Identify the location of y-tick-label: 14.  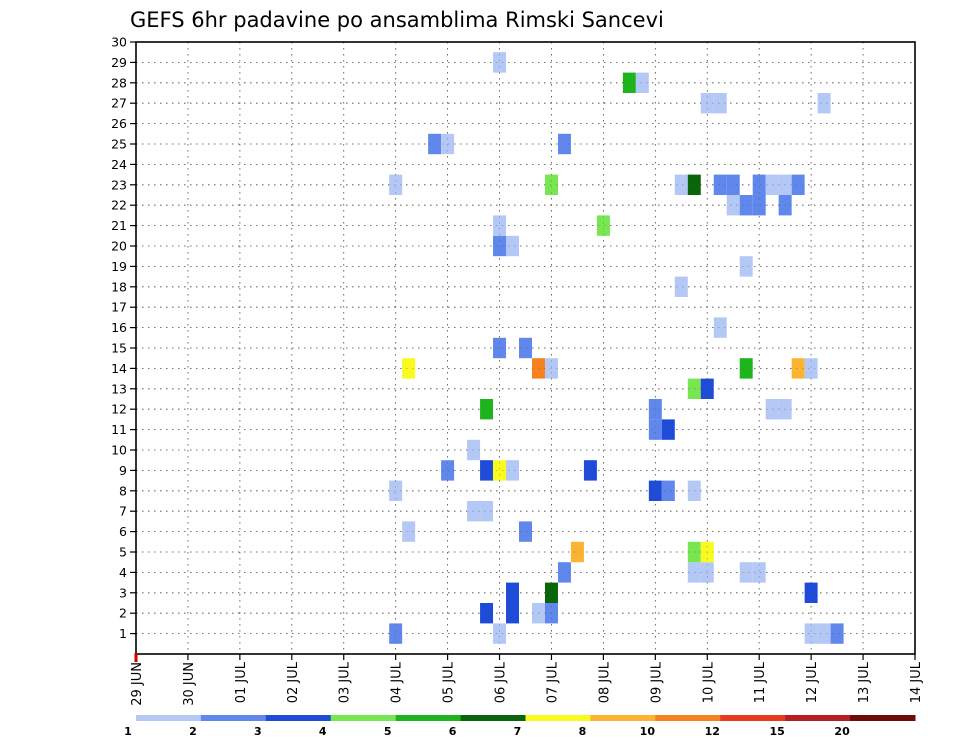
(119, 368).